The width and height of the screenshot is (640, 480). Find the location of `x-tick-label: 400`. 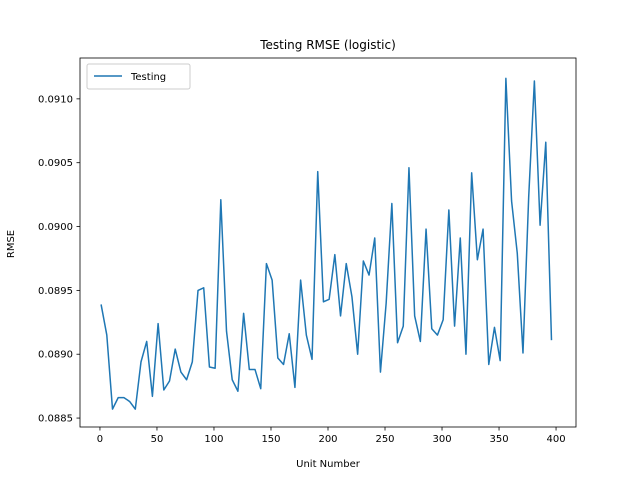

x-tick-label: 400 is located at coordinates (555, 439).